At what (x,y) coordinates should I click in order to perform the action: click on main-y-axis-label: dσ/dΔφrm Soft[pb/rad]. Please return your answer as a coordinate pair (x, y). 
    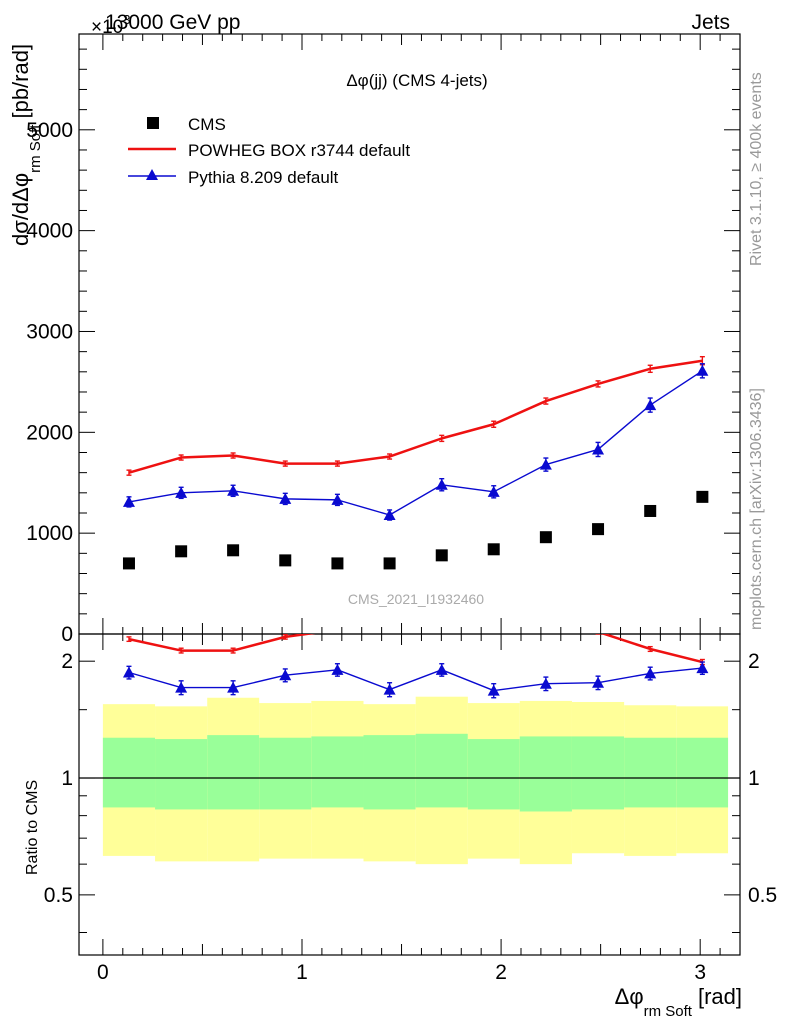
    Looking at the image, I should click on (26, 145).